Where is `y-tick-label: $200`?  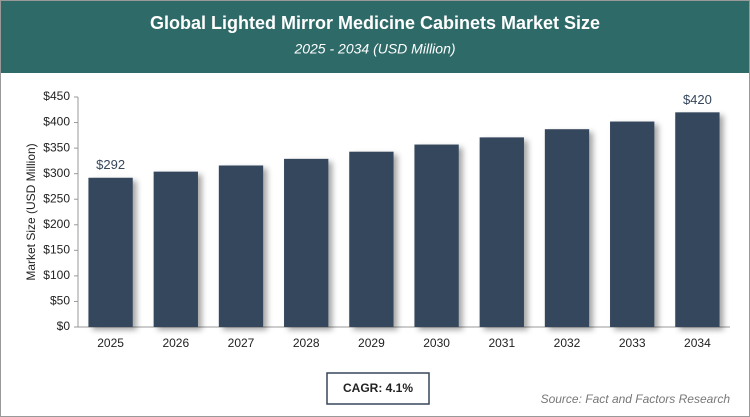
y-tick-label: $200 is located at coordinates (56, 224).